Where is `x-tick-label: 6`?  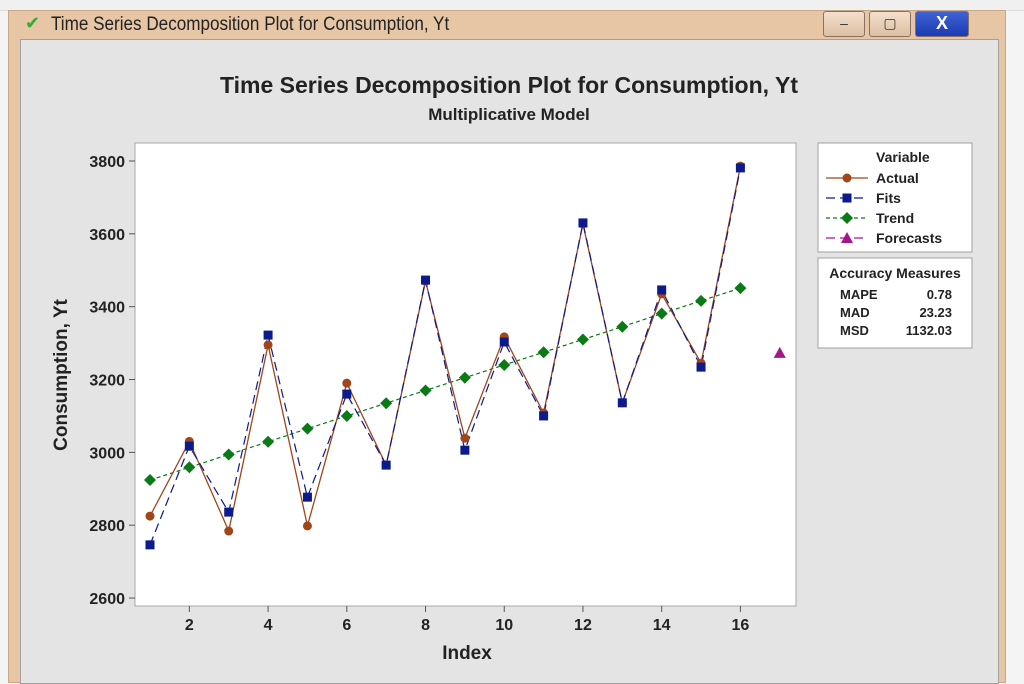 x-tick-label: 6 is located at coordinates (346, 625).